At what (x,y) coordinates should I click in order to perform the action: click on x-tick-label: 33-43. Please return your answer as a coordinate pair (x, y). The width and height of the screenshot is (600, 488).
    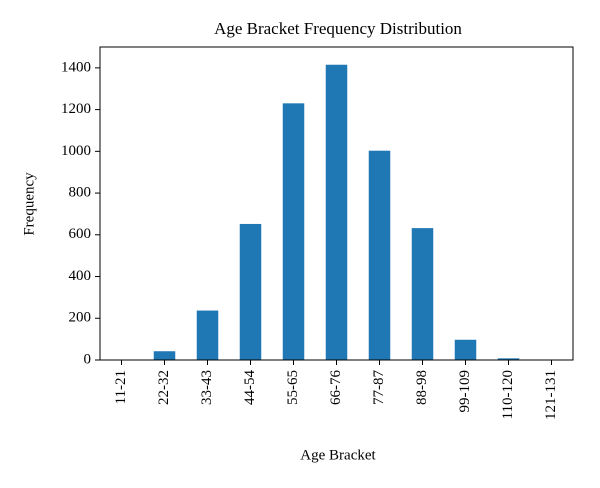
    Looking at the image, I should click on (207, 387).